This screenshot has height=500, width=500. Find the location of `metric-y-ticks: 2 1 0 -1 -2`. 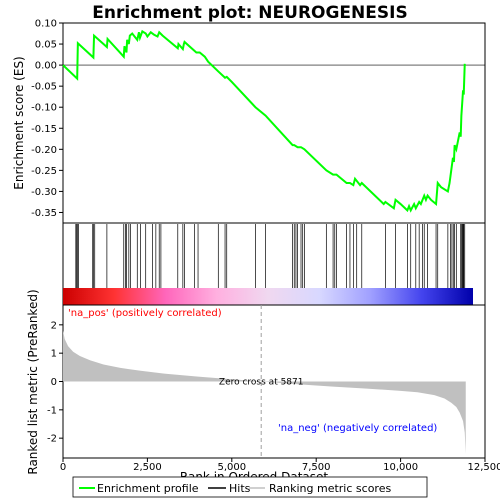

metric-y-ticks: 2 1 0 -1 -2 is located at coordinates (55, 382).